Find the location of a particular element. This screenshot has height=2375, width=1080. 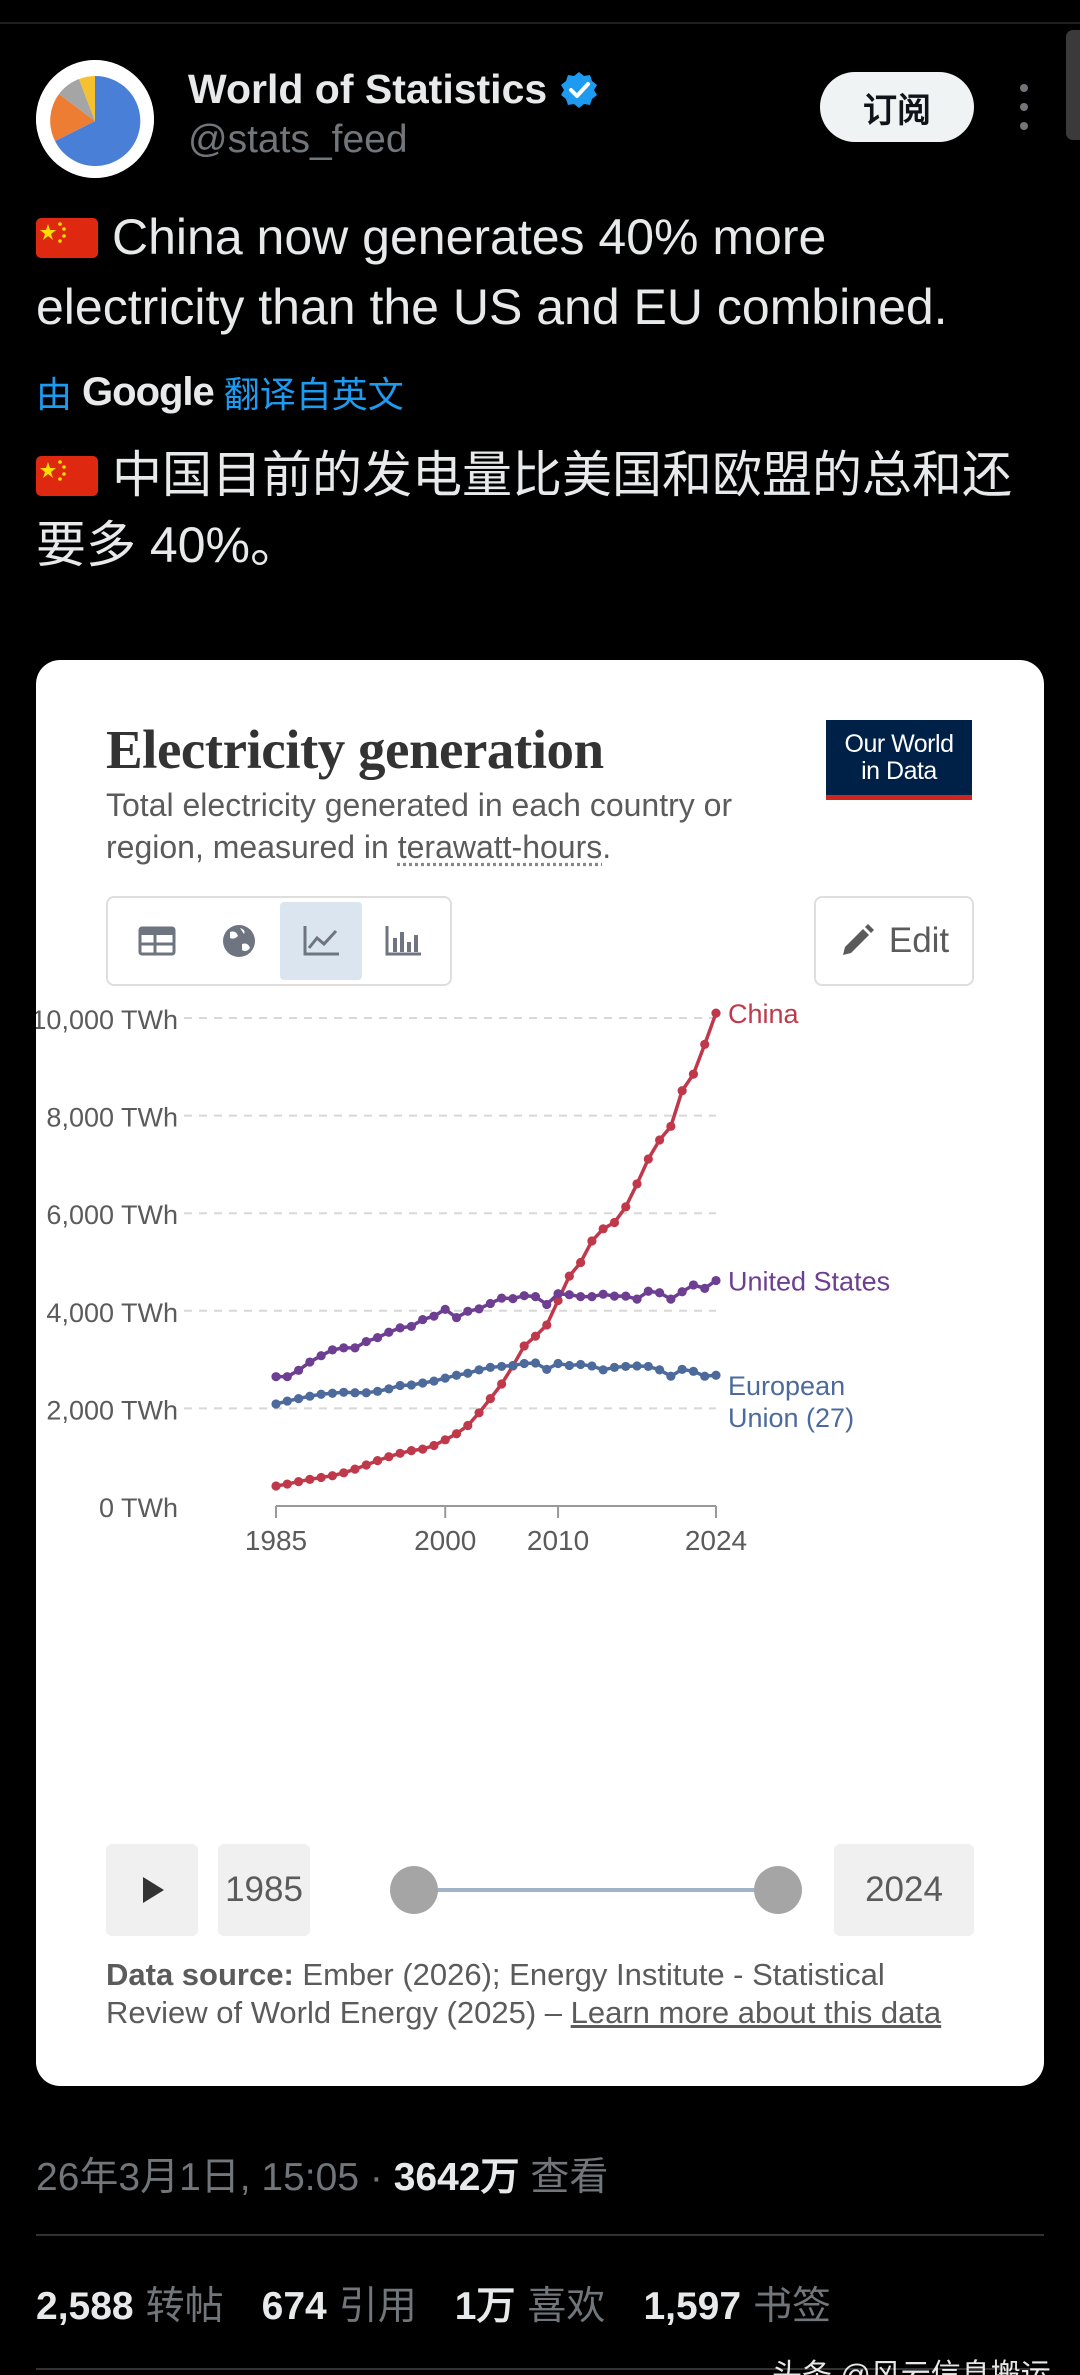

stat-label: 喜欢 is located at coordinates (566, 2306).